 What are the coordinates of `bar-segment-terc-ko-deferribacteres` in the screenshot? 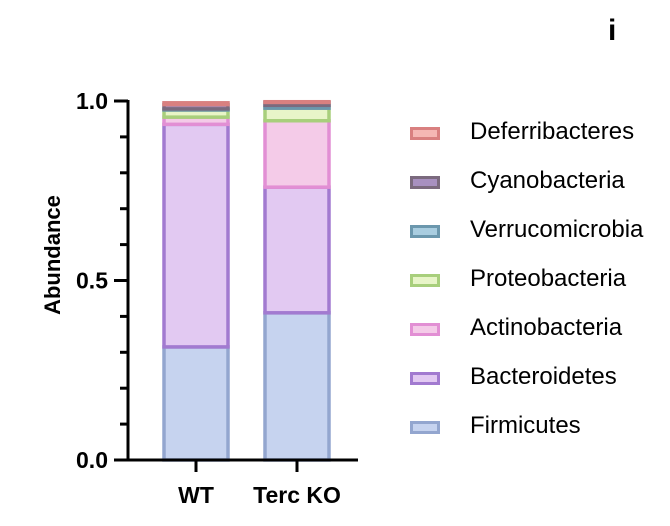 It's located at (297, 102).